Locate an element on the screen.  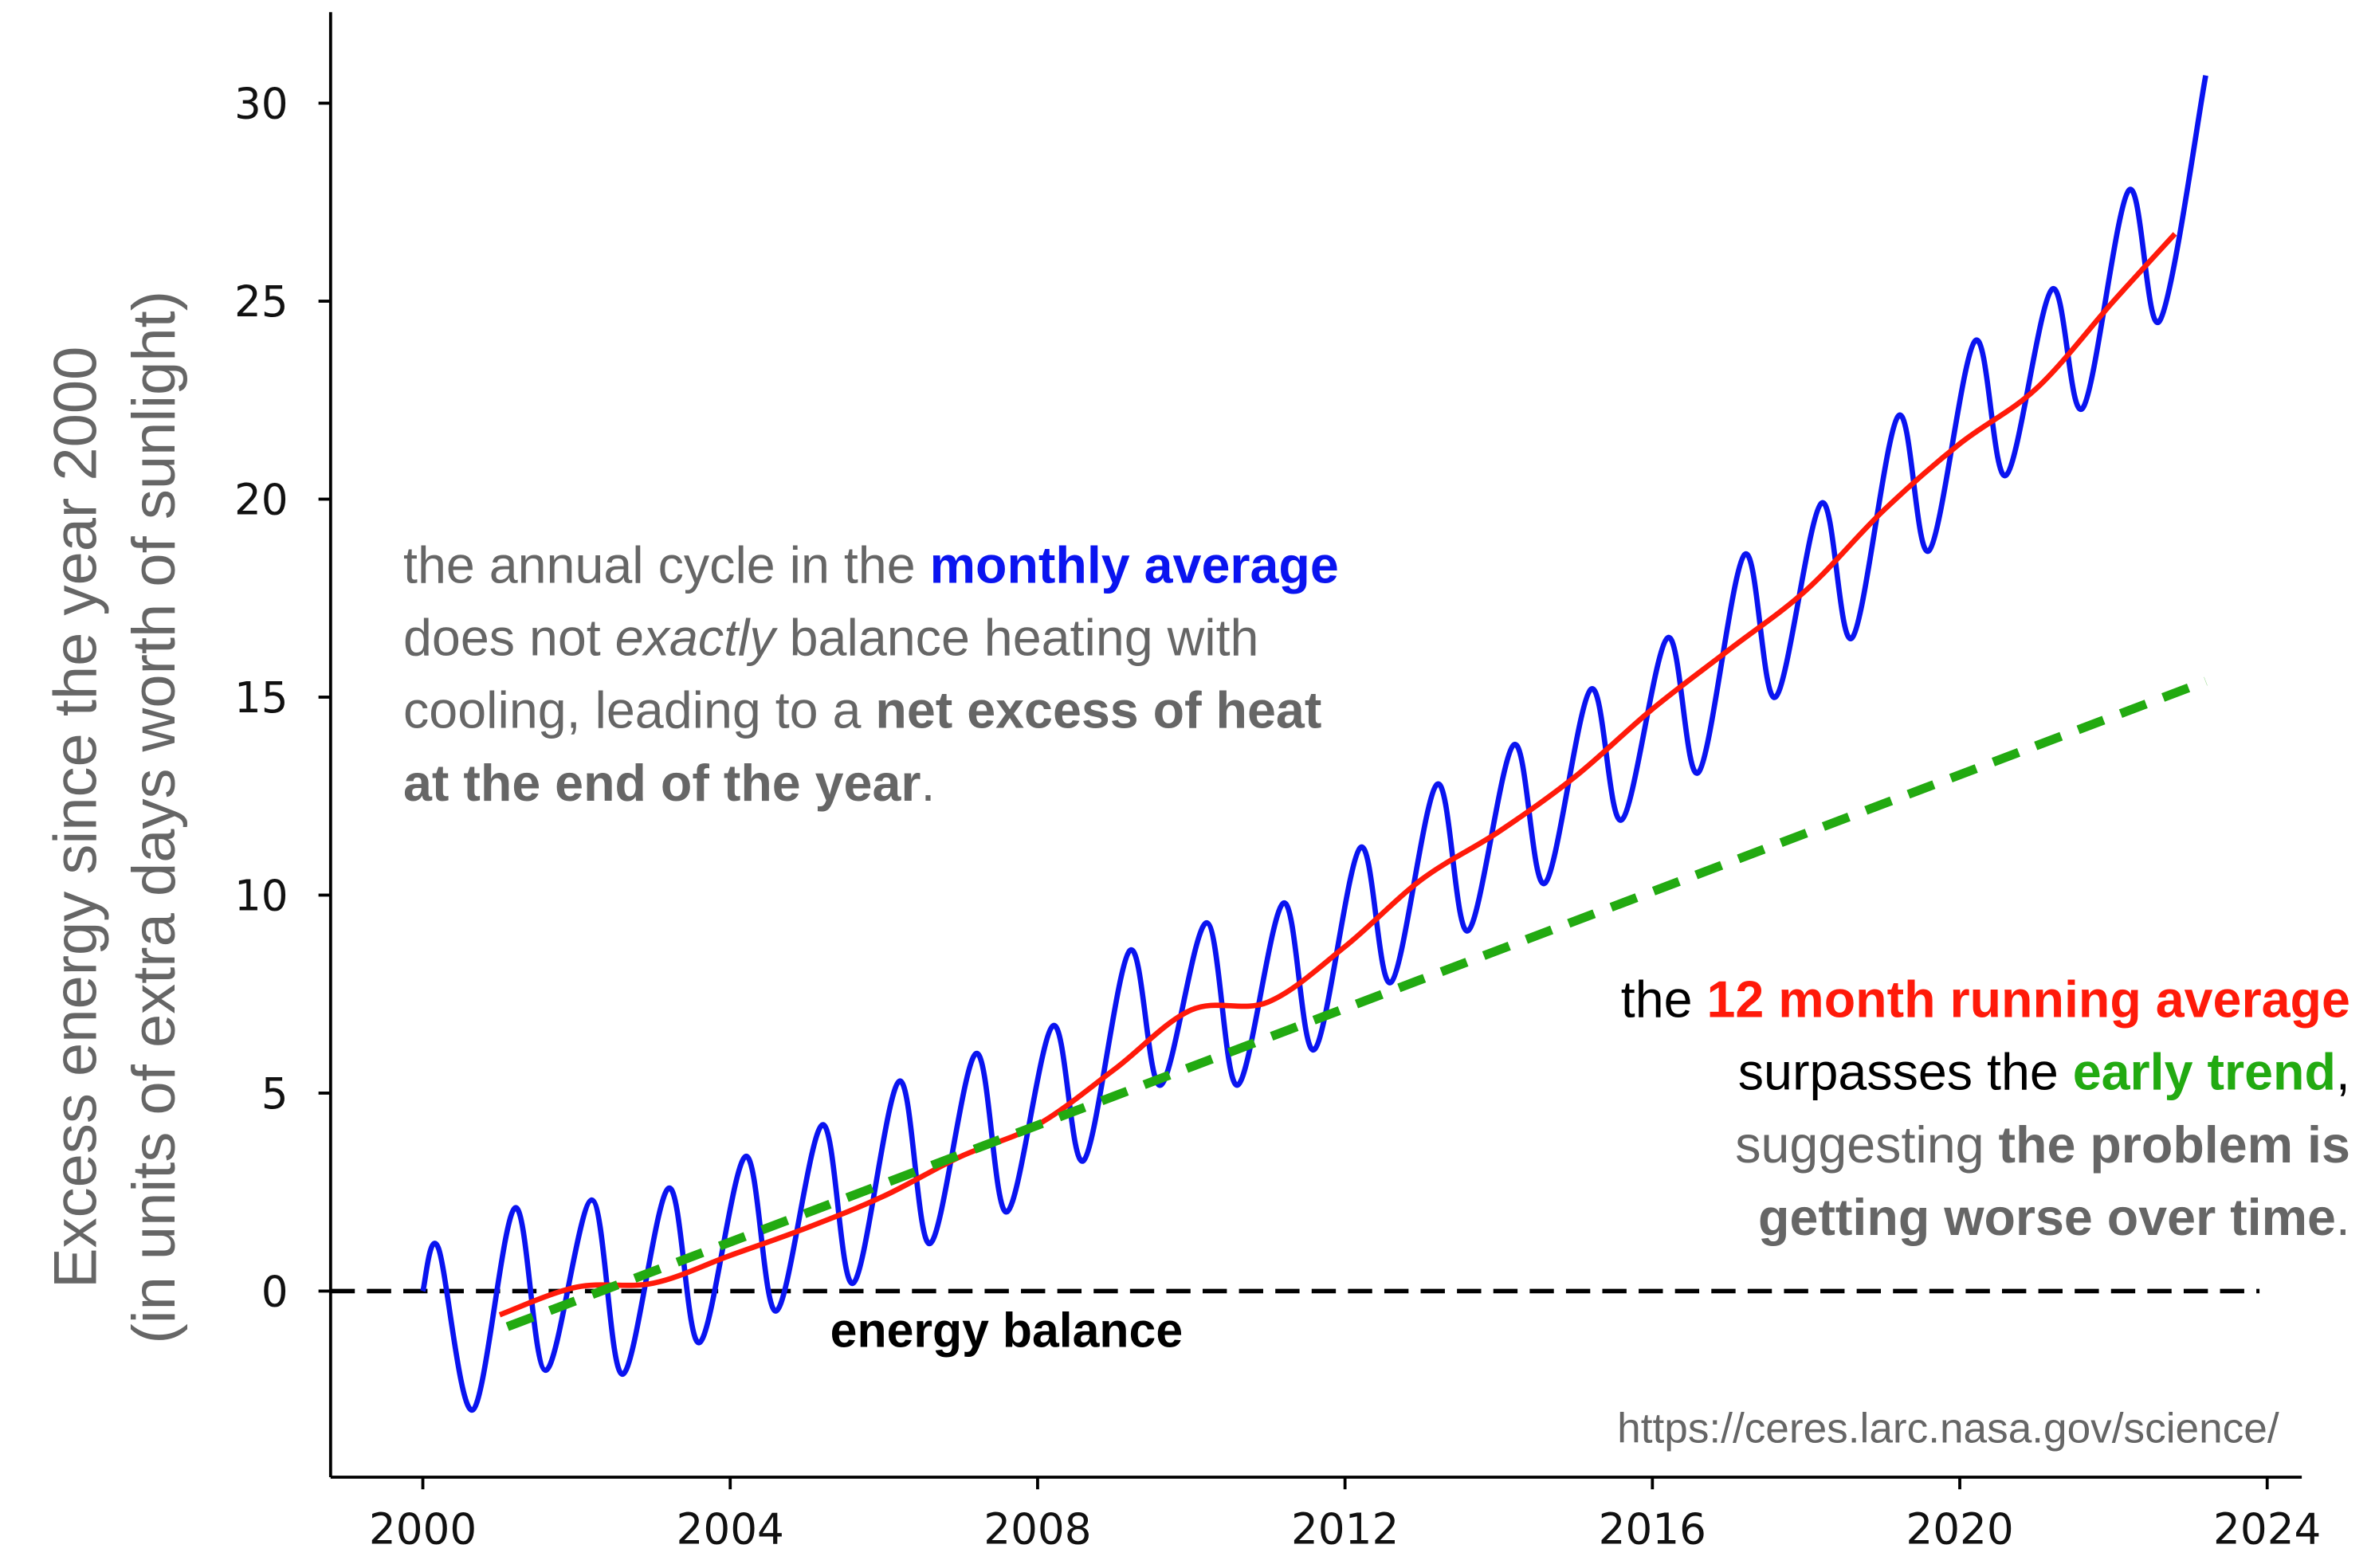
x-tick-label: 2008 is located at coordinates (1037, 1529).